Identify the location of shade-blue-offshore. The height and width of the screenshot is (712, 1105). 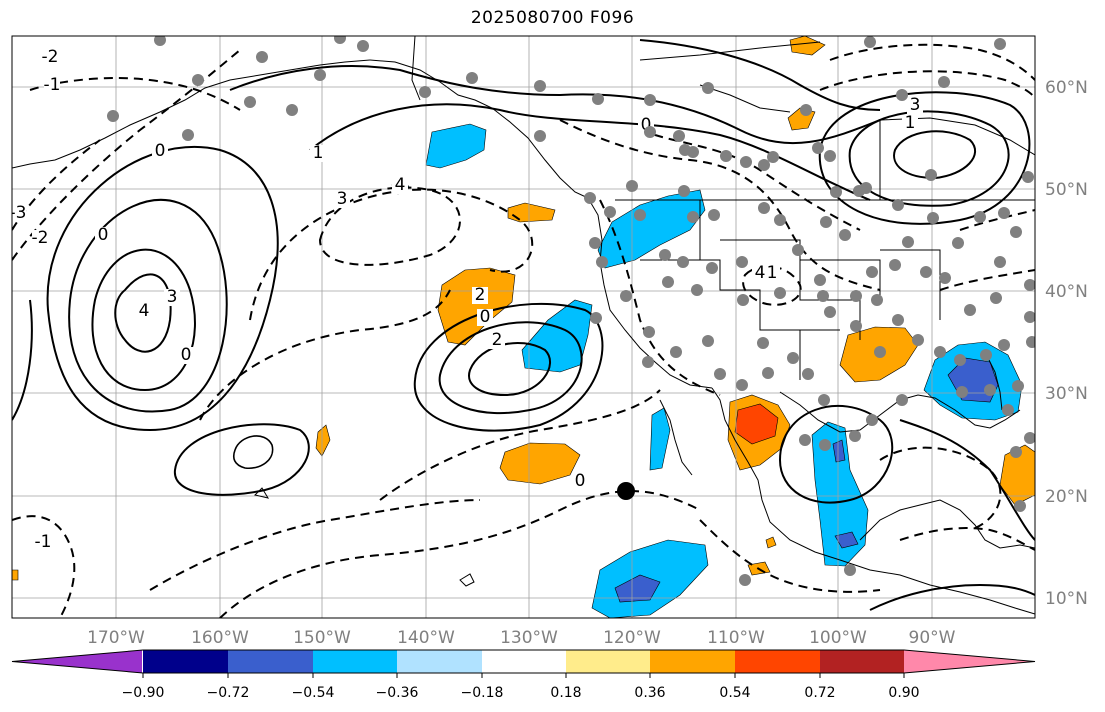
(557, 336).